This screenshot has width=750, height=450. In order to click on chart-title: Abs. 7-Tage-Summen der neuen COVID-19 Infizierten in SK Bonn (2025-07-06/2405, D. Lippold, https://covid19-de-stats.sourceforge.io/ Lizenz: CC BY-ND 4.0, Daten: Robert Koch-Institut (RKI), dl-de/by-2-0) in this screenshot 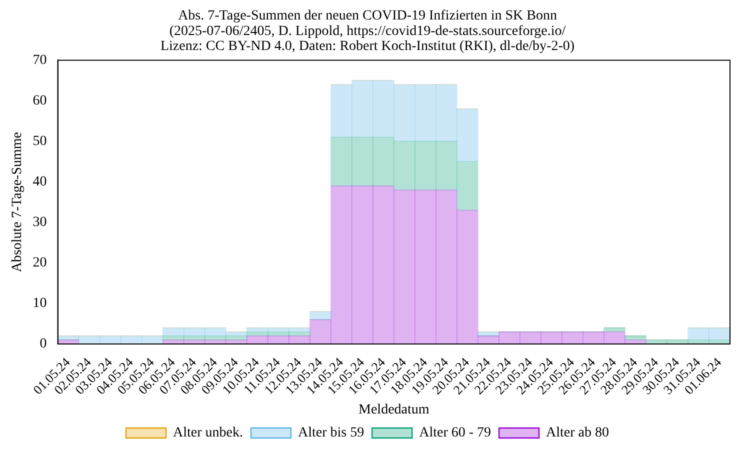, I will do `click(367, 31)`.